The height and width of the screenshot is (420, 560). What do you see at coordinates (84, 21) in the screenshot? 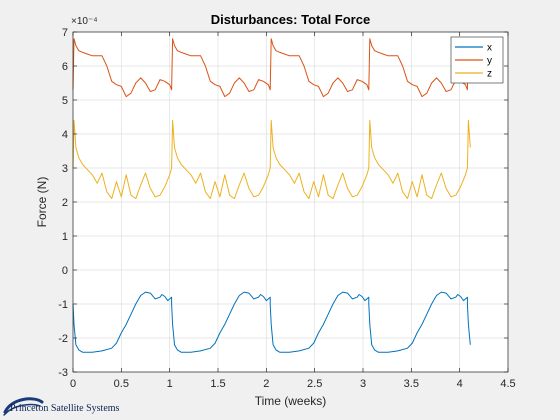
I see `y-exponent-label: ×10⁻⁴` at bounding box center [84, 21].